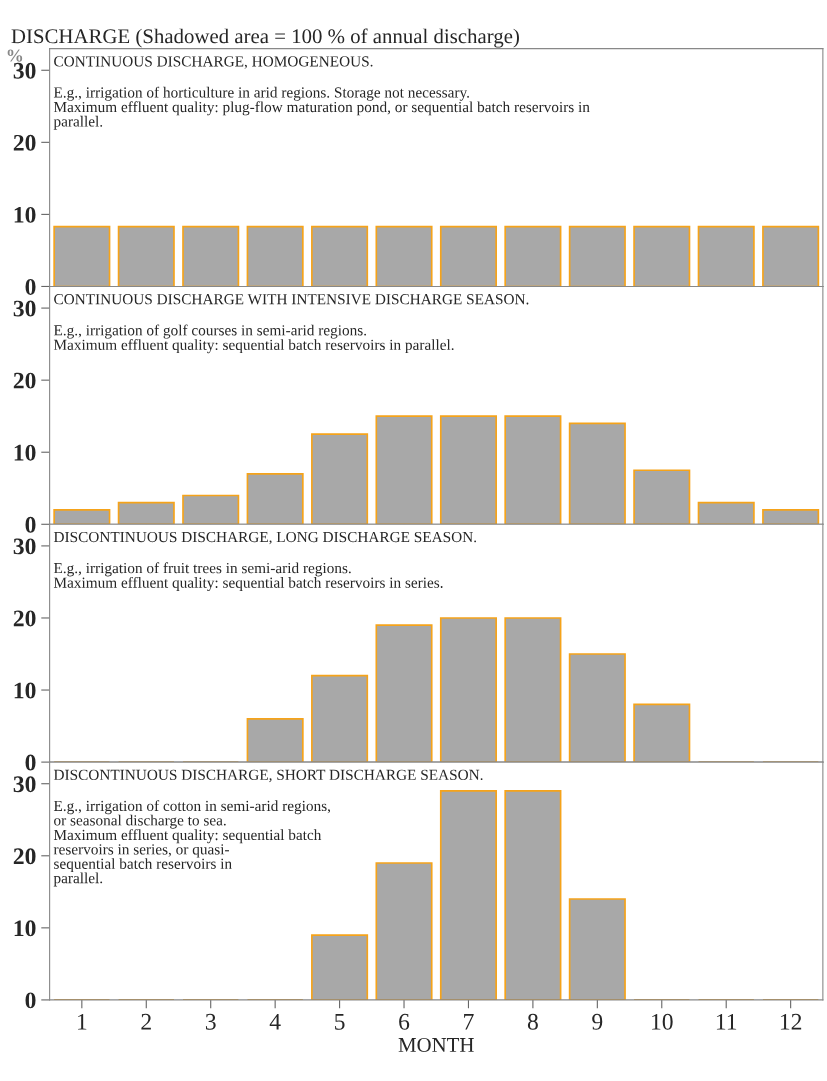 This screenshot has width=827, height=1081. Describe the element at coordinates (291, 299) in the screenshot. I see `chart-subtitle: CONTINUOUS DISCHARGE WITH INTENSIVE DISCHARGE SEASON.` at that location.